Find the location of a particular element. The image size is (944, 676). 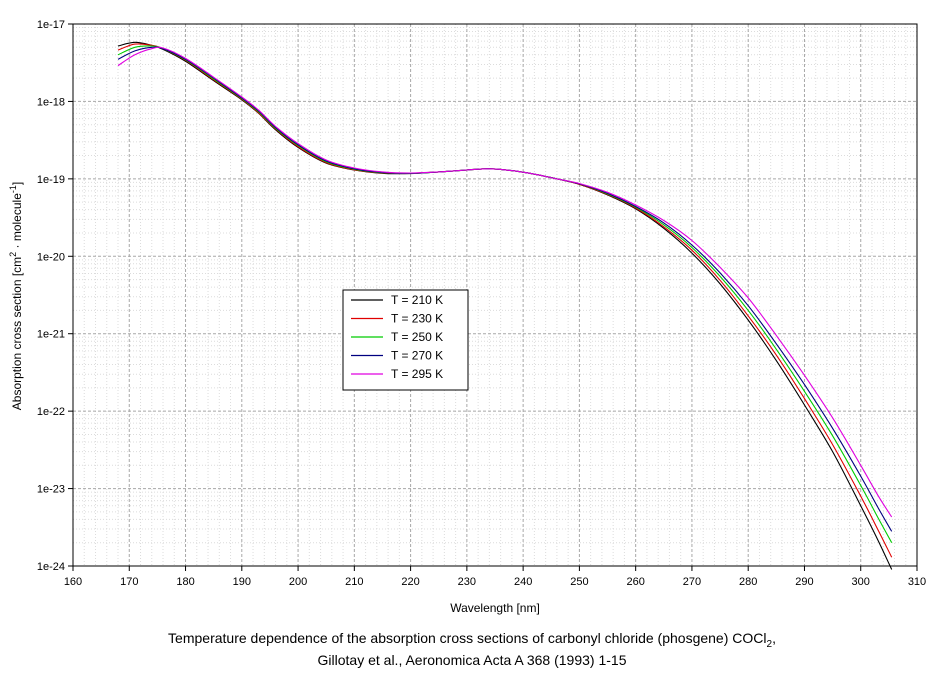

x-tick-label: 250 is located at coordinates (579, 582).